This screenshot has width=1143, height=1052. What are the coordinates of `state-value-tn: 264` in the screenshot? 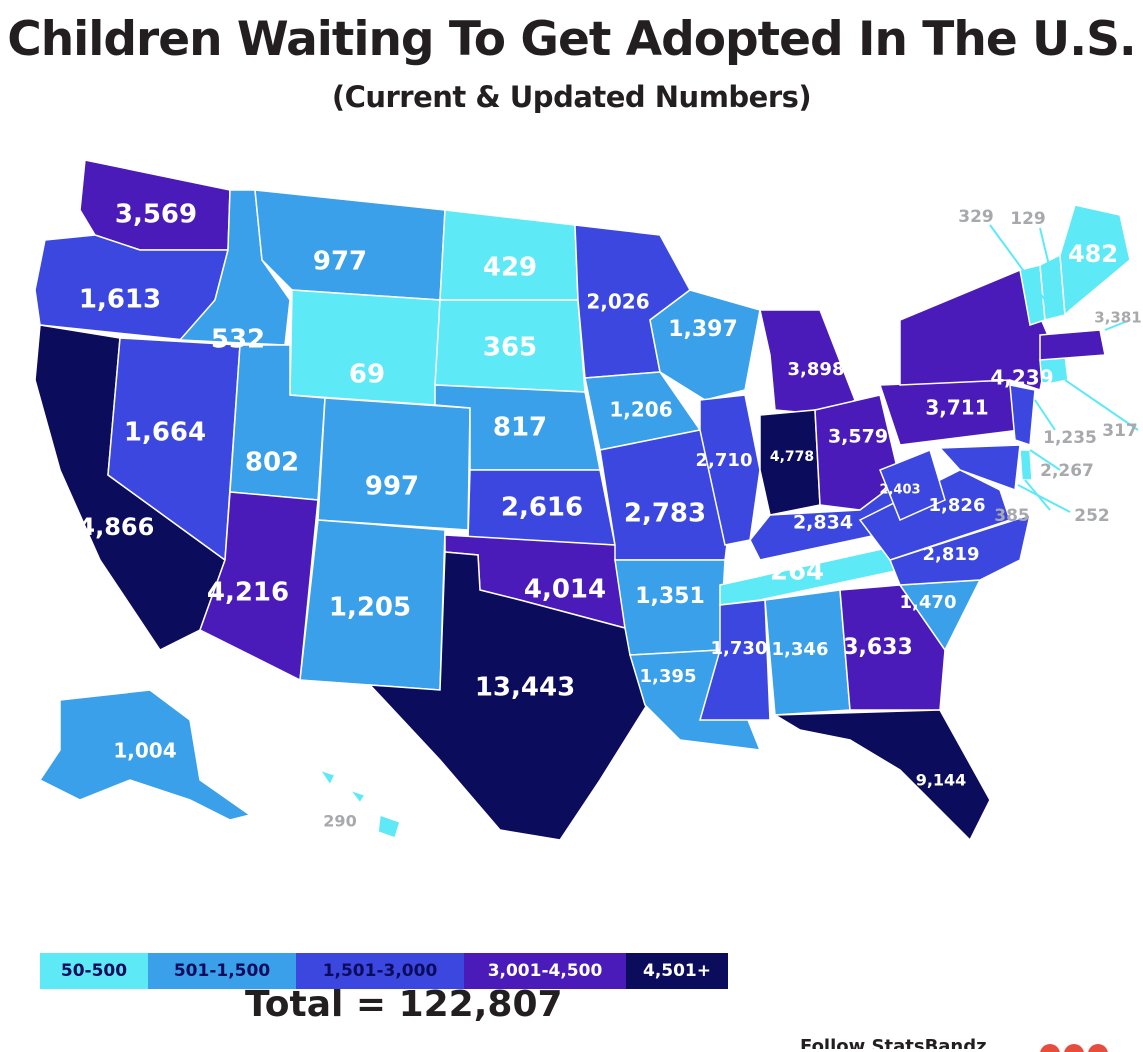 It's located at (797, 572).